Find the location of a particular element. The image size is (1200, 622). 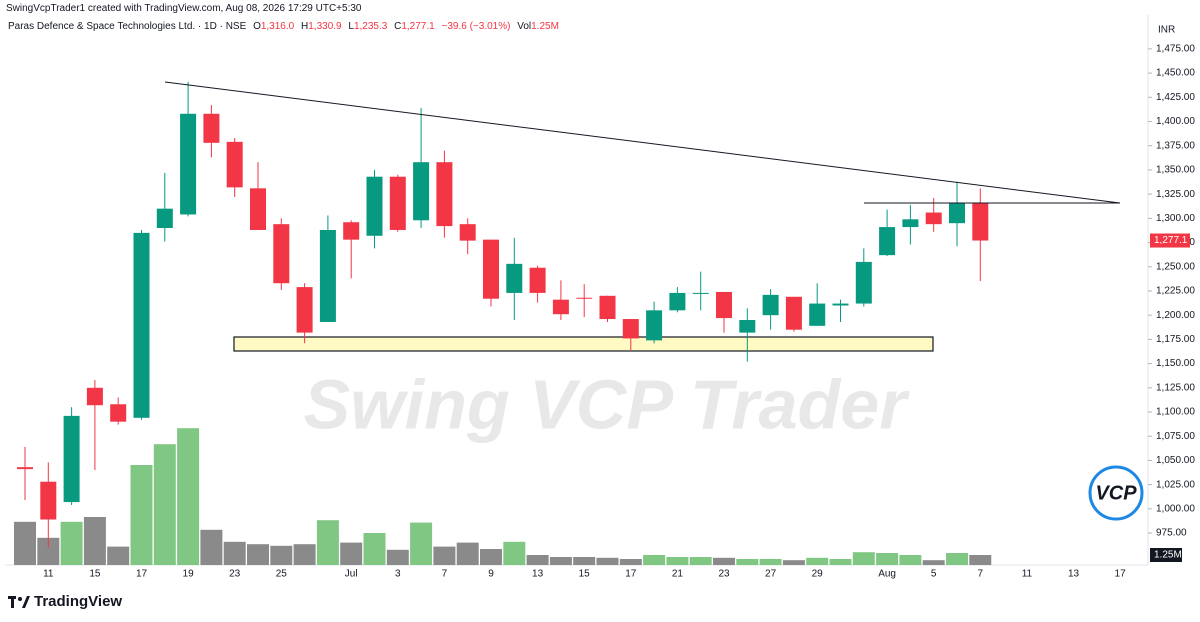

y-tick-label: 1,050.00 is located at coordinates (1175, 460).